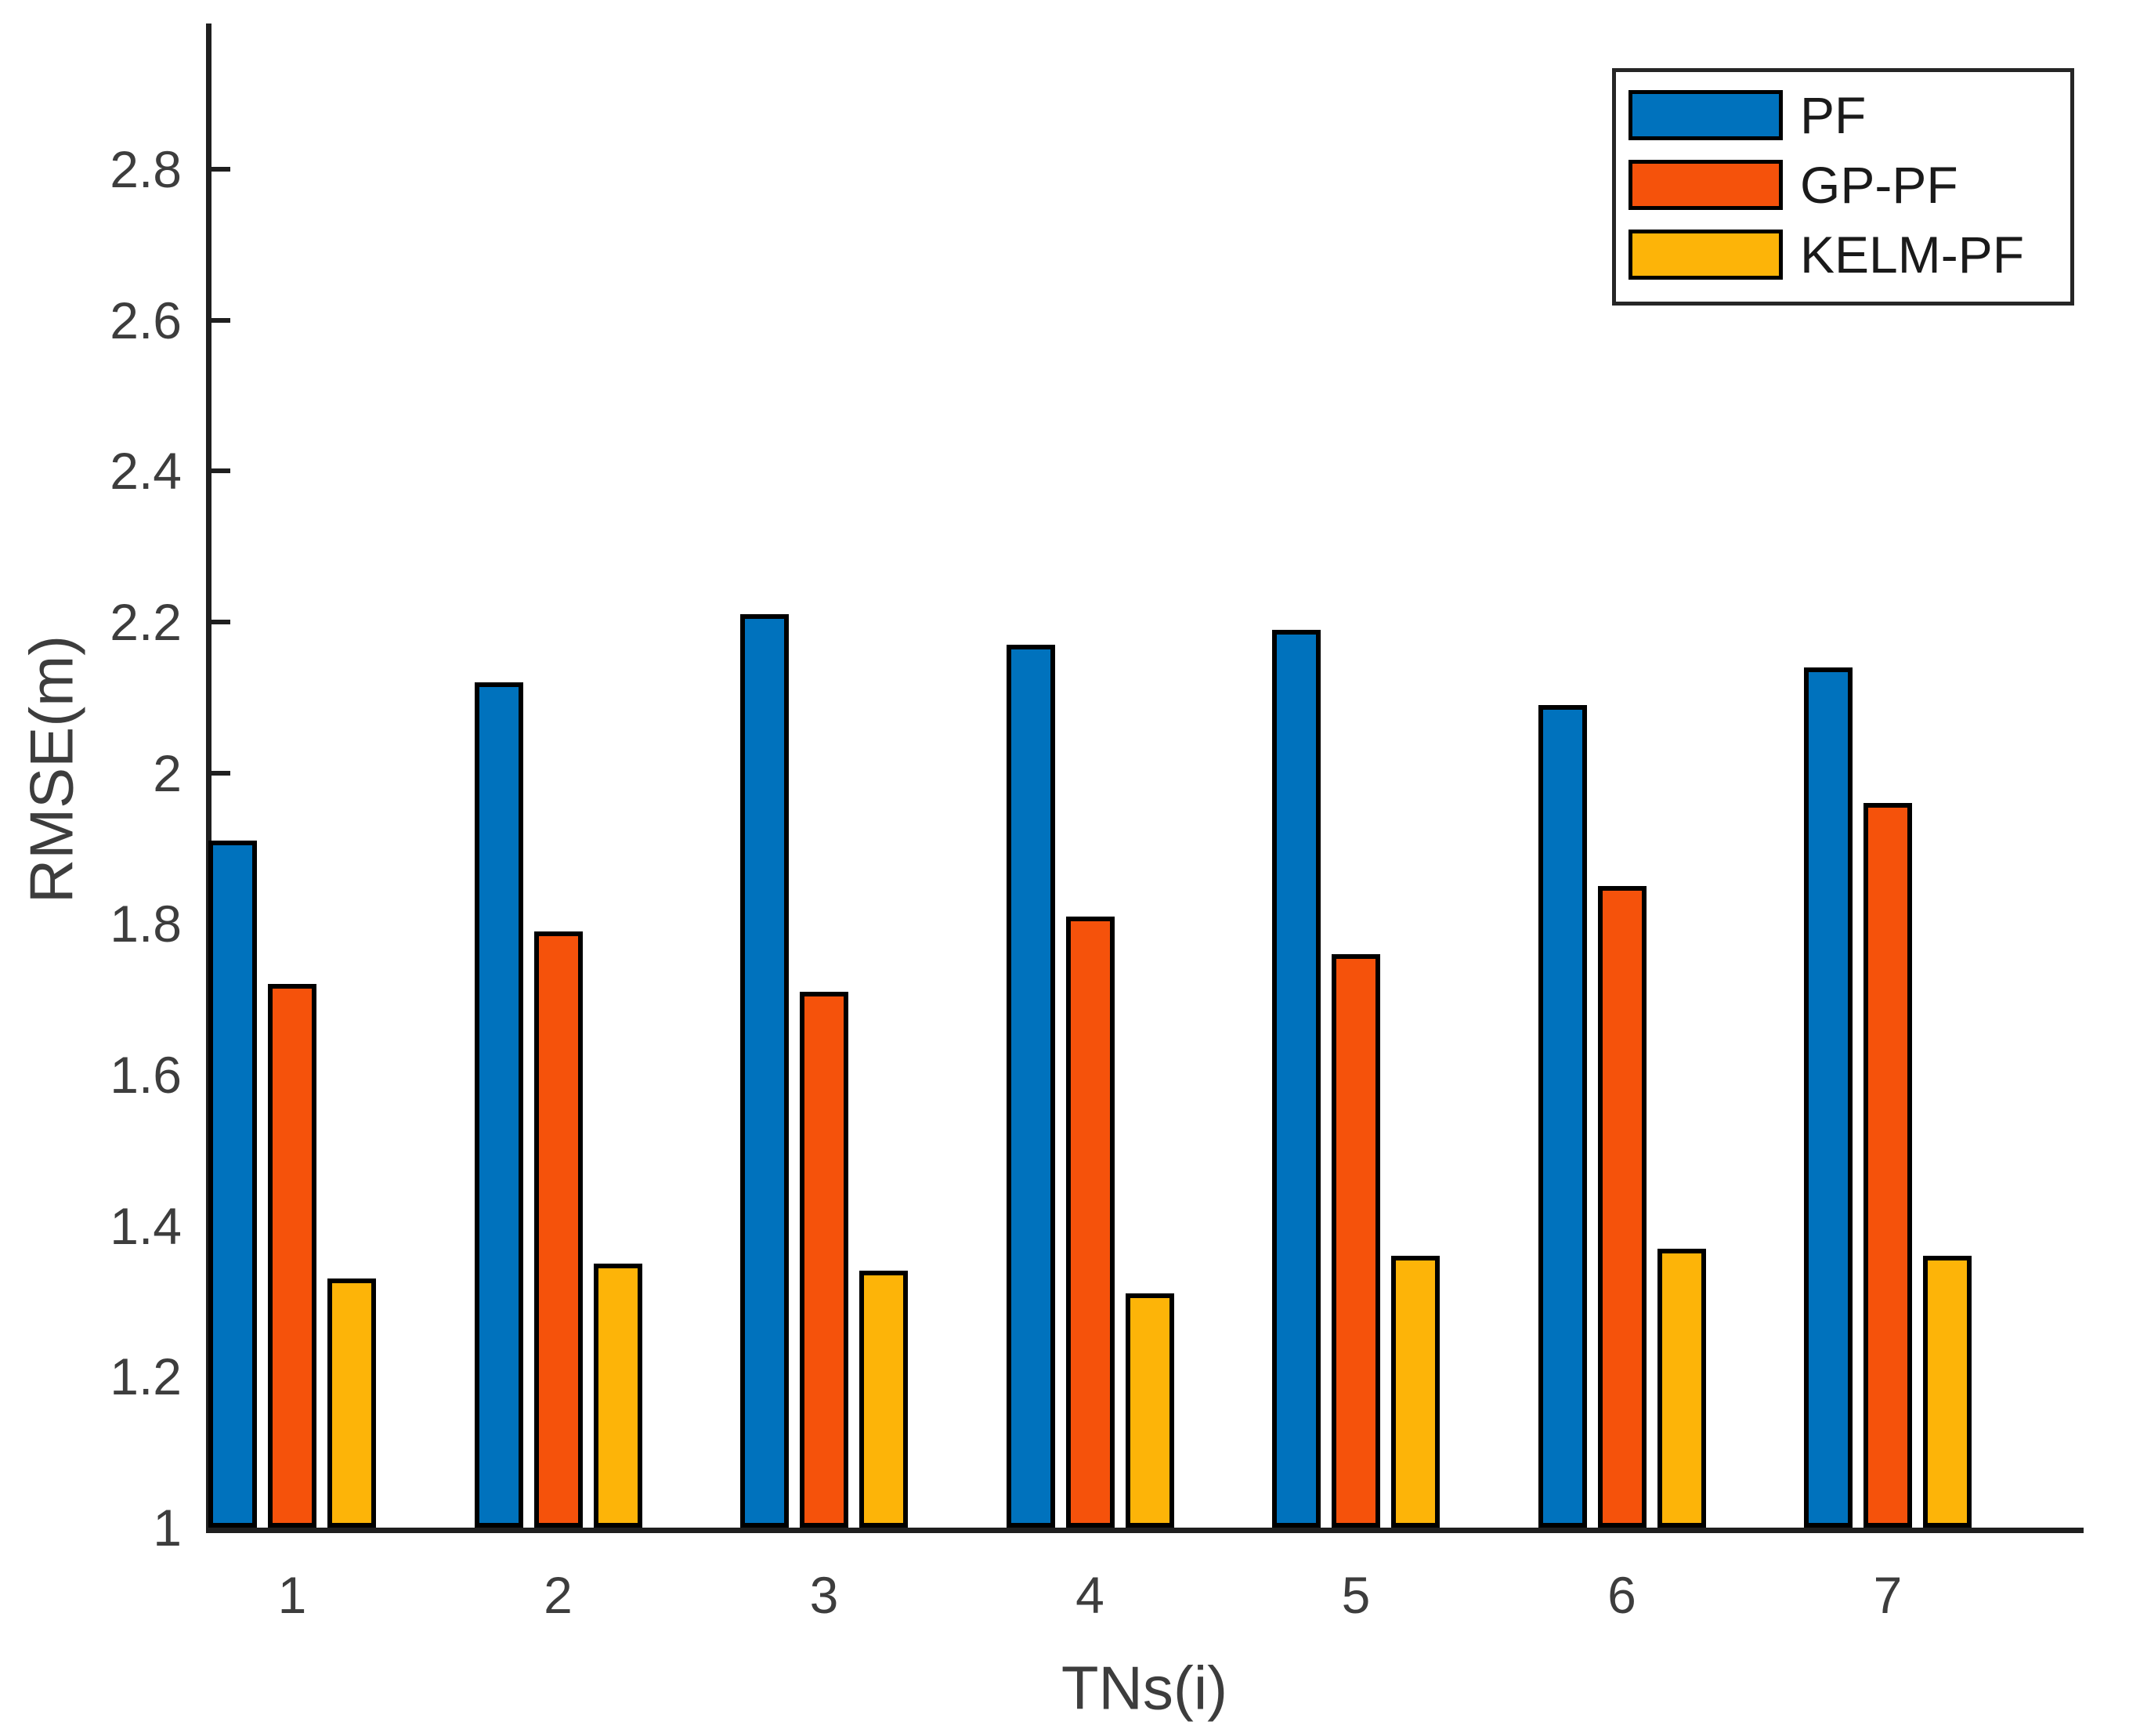 The height and width of the screenshot is (1736, 2140). Describe the element at coordinates (146, 1074) in the screenshot. I see `y-tick-label: 1.6` at that location.